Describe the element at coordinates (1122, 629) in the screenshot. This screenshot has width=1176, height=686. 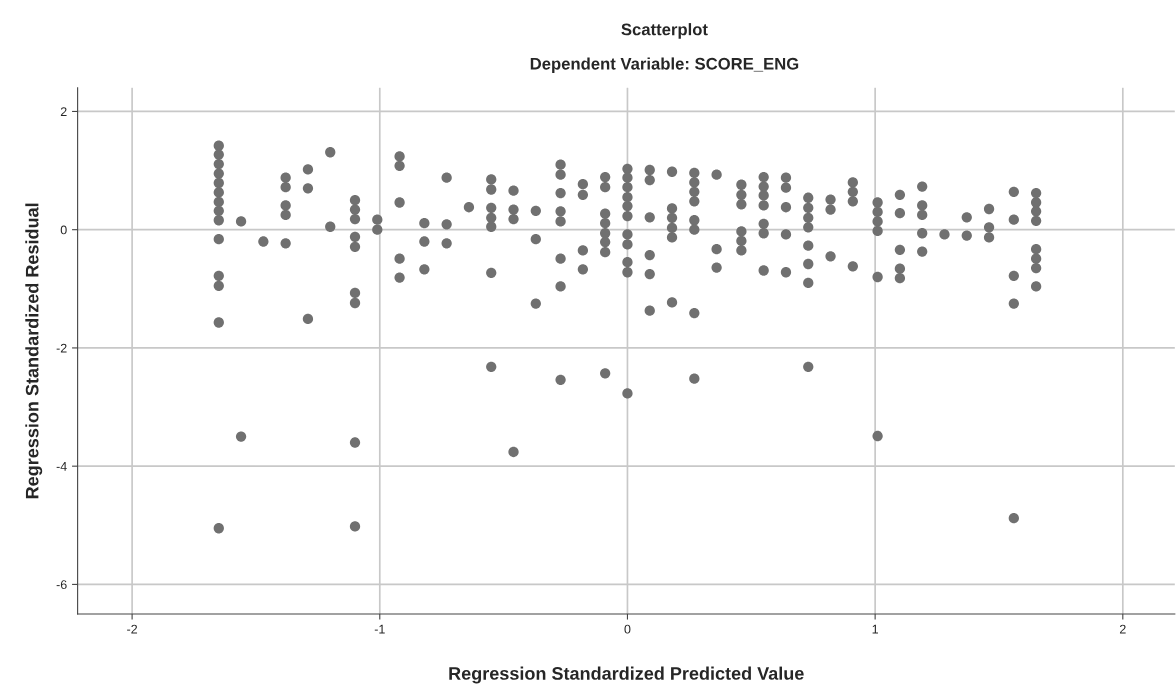
I see `x-tick-label: 2` at that location.